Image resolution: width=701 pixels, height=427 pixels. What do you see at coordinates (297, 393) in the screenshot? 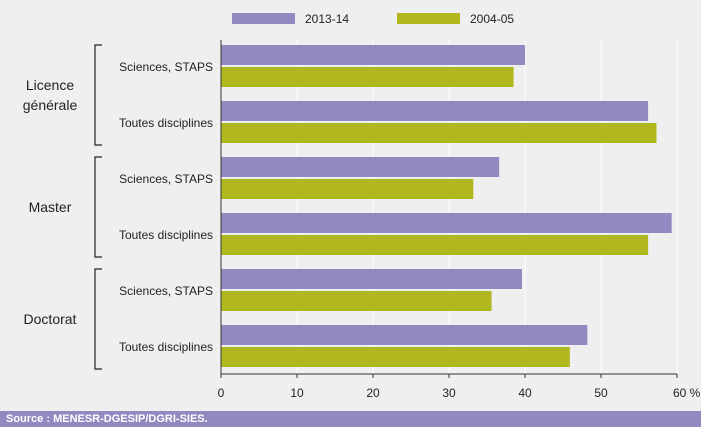
I see `x-tick-label: 10` at bounding box center [297, 393].